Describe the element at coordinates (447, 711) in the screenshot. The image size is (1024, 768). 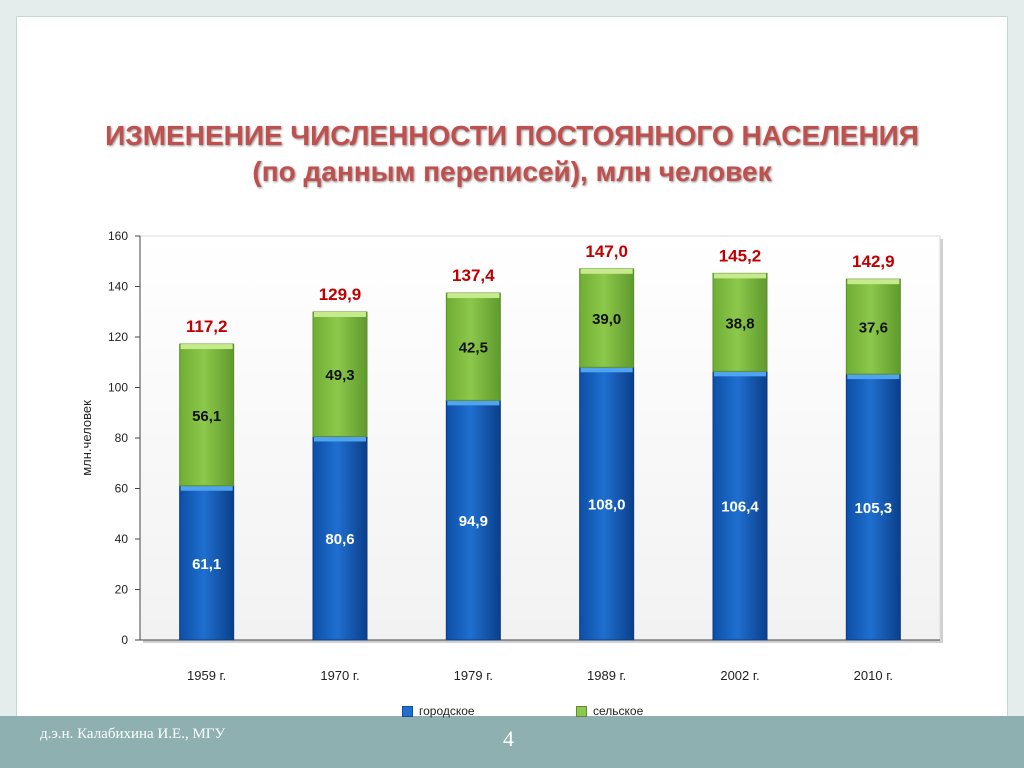
I see `legend-label-urban: городское` at that location.